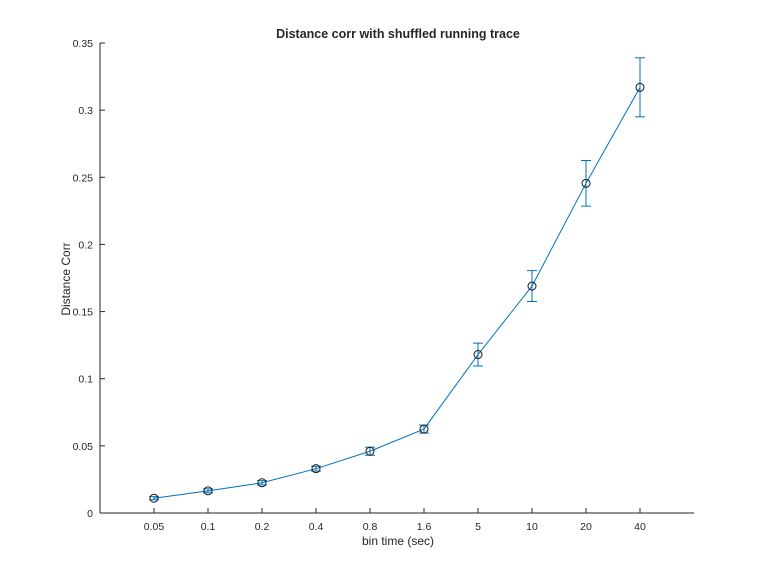 The image size is (768, 576). Describe the element at coordinates (90, 514) in the screenshot. I see `y-tick-label: 0` at that location.